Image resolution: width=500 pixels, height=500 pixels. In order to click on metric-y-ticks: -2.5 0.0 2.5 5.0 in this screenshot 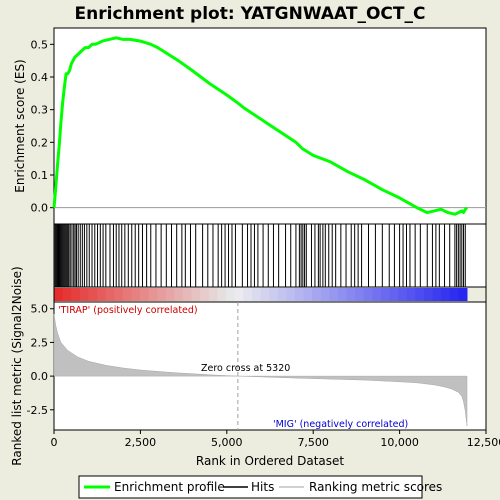, I will do `click(40, 360)`.